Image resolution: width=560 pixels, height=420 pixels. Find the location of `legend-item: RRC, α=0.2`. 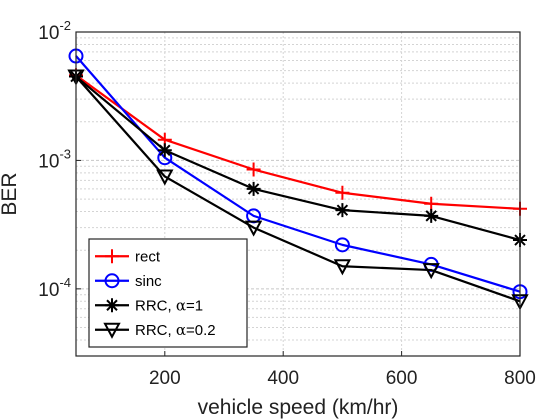

legend-item: RRC, α=0.2 is located at coordinates (155, 330).